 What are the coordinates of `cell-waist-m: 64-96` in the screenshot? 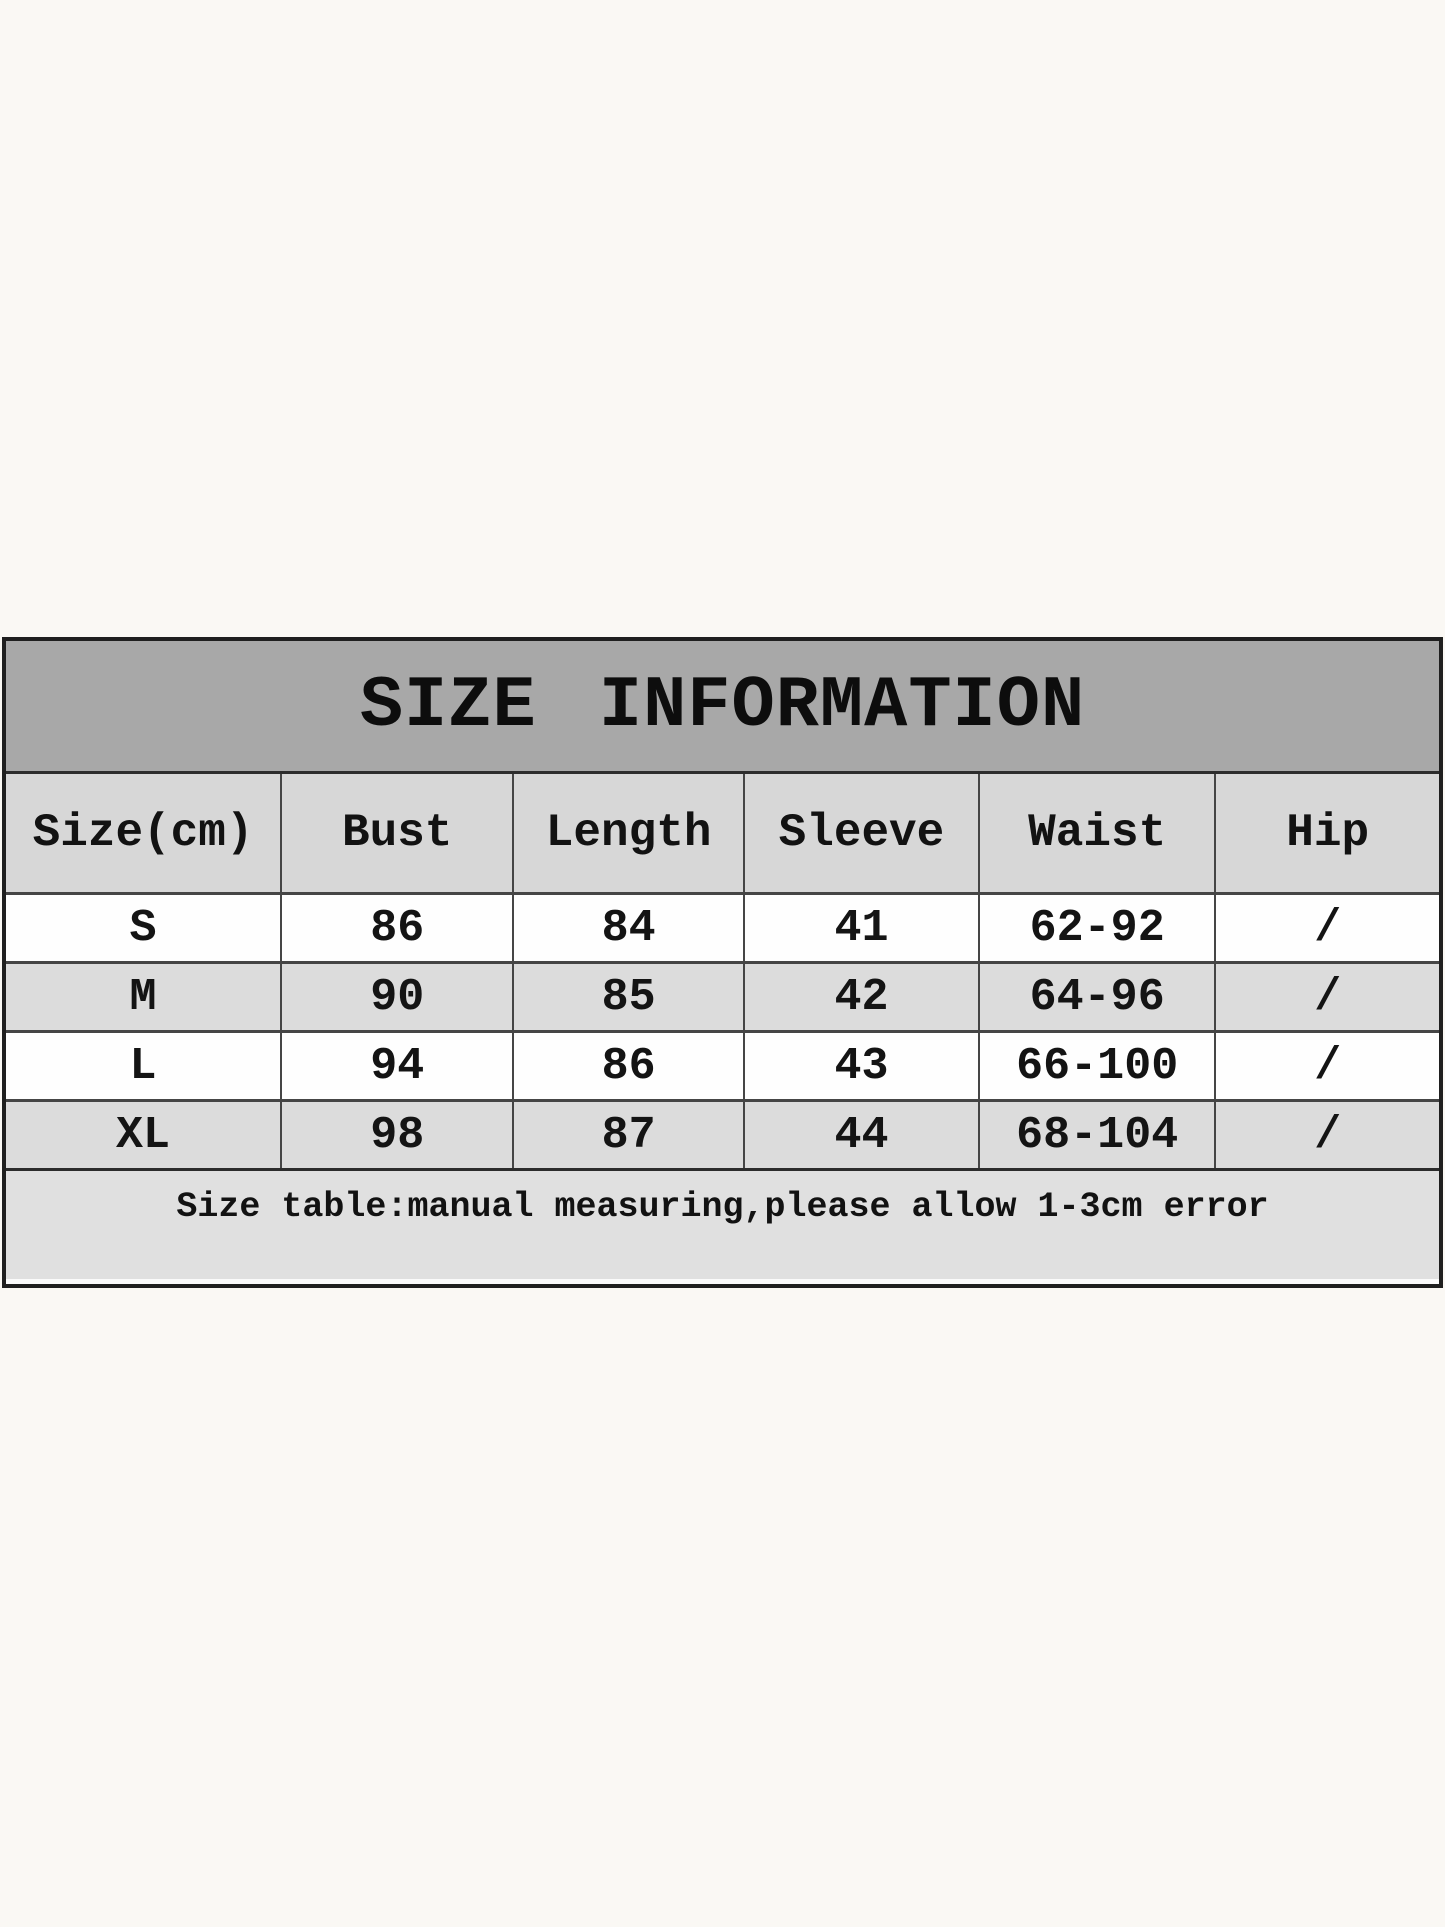 It's located at (1097, 997).